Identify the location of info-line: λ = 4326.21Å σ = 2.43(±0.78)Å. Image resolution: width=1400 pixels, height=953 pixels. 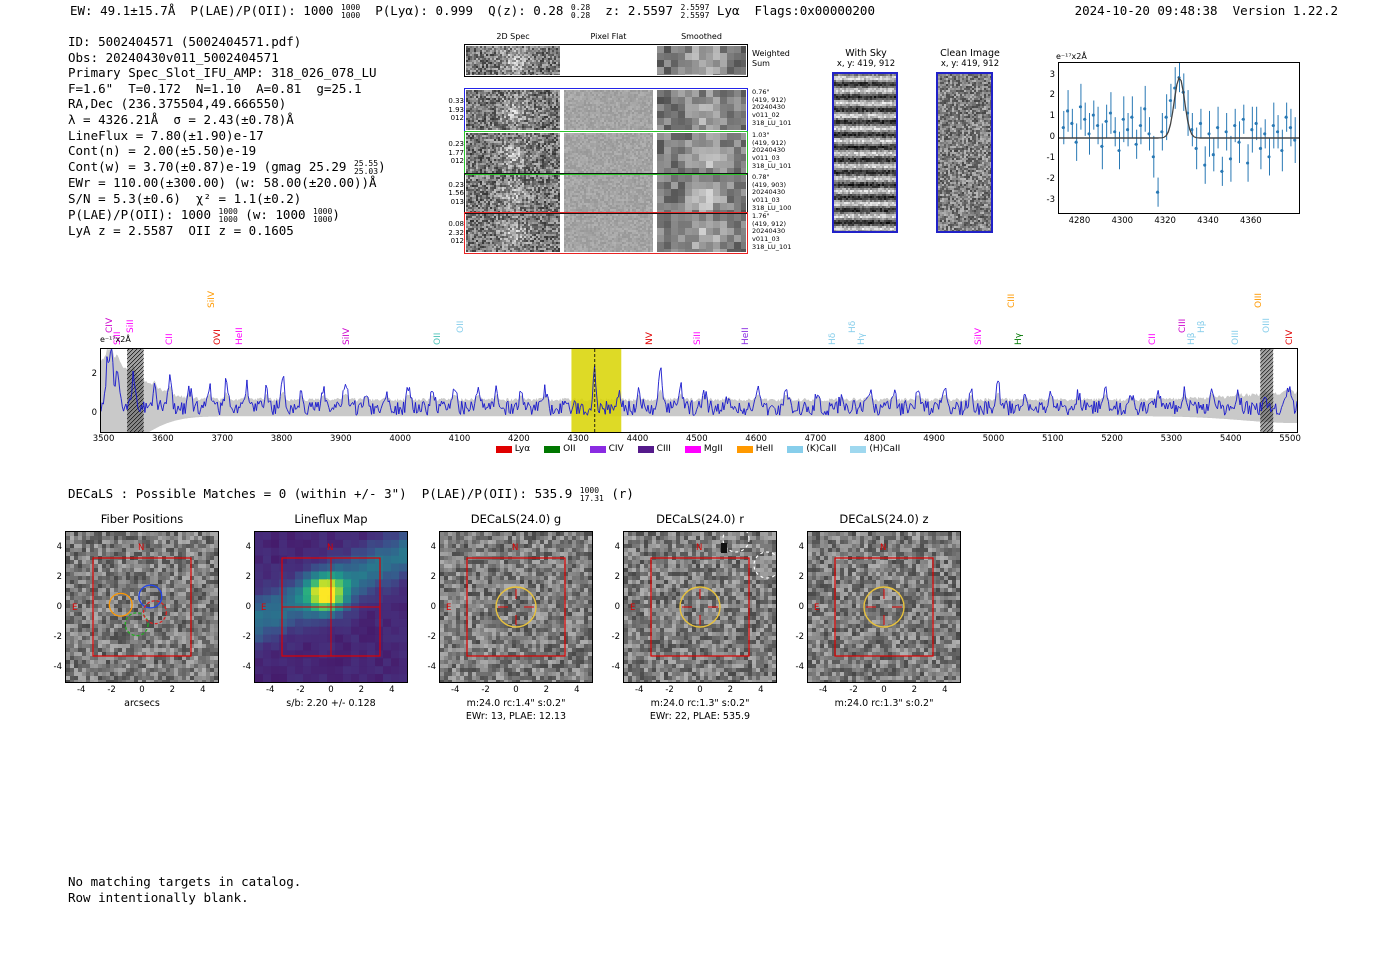
(227, 120).